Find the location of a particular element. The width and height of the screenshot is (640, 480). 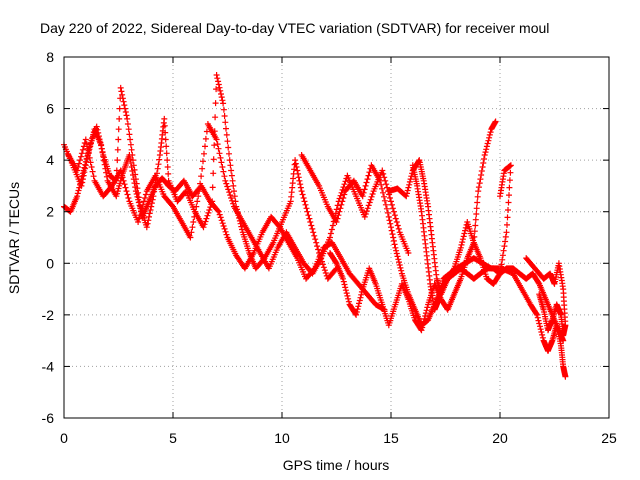

x-axis-label: GPS time / hours is located at coordinates (336, 465).